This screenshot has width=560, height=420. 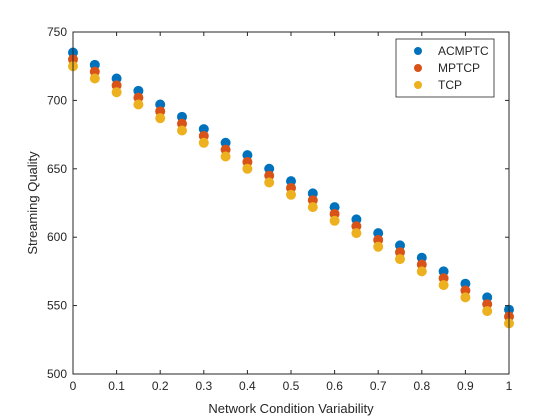 What do you see at coordinates (463, 51) in the screenshot?
I see `legend-label-acmptc: ACMPTC` at bounding box center [463, 51].